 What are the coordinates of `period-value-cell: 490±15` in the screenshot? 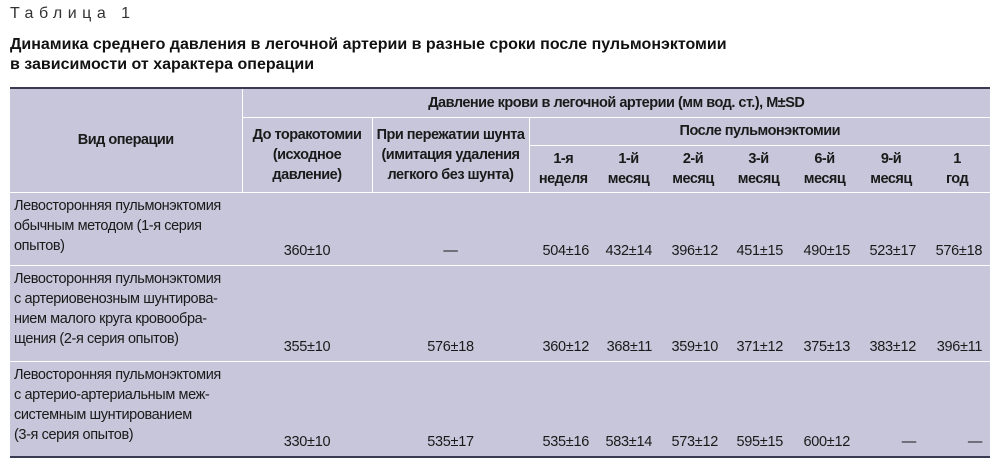 It's located at (824, 228).